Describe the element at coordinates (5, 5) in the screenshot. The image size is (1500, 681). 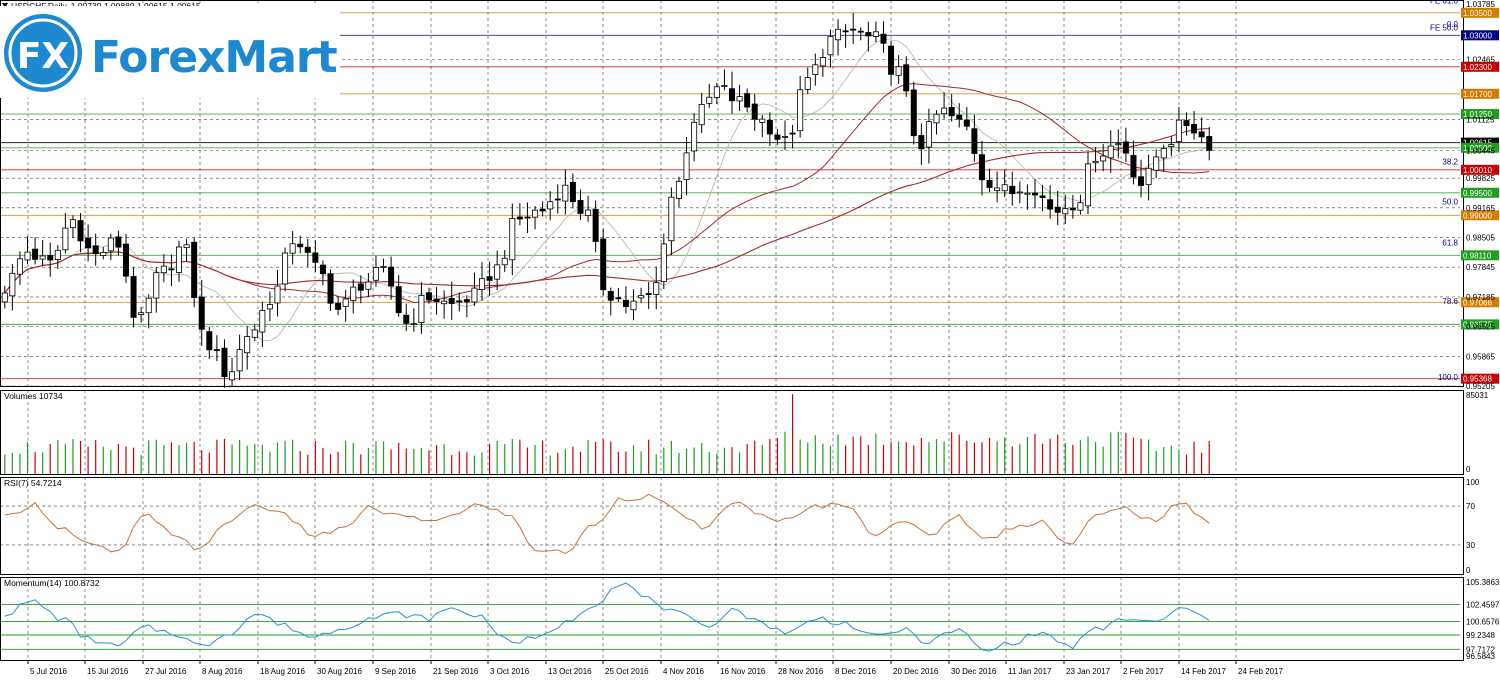
I see `collapse-triangle-icon` at that location.